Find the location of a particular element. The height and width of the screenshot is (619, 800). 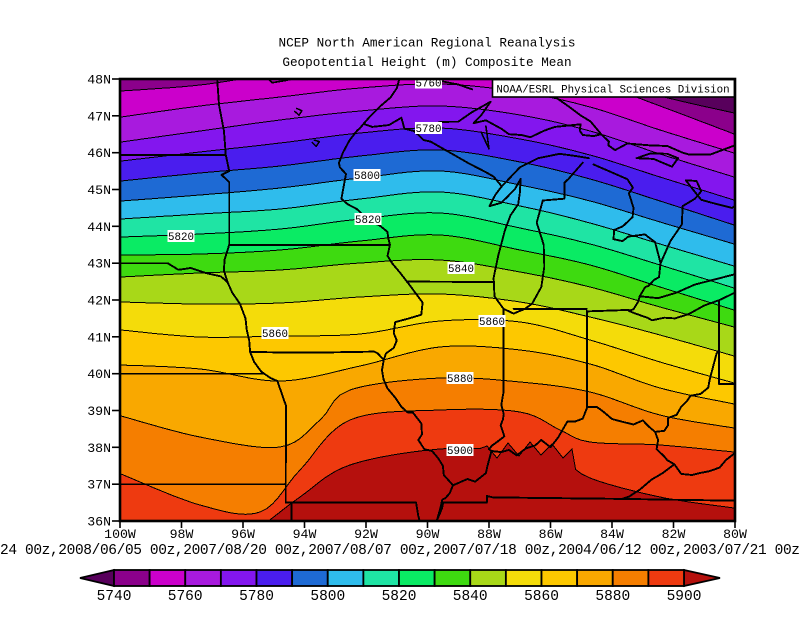

svg-text: 88W is located at coordinates (489, 534).